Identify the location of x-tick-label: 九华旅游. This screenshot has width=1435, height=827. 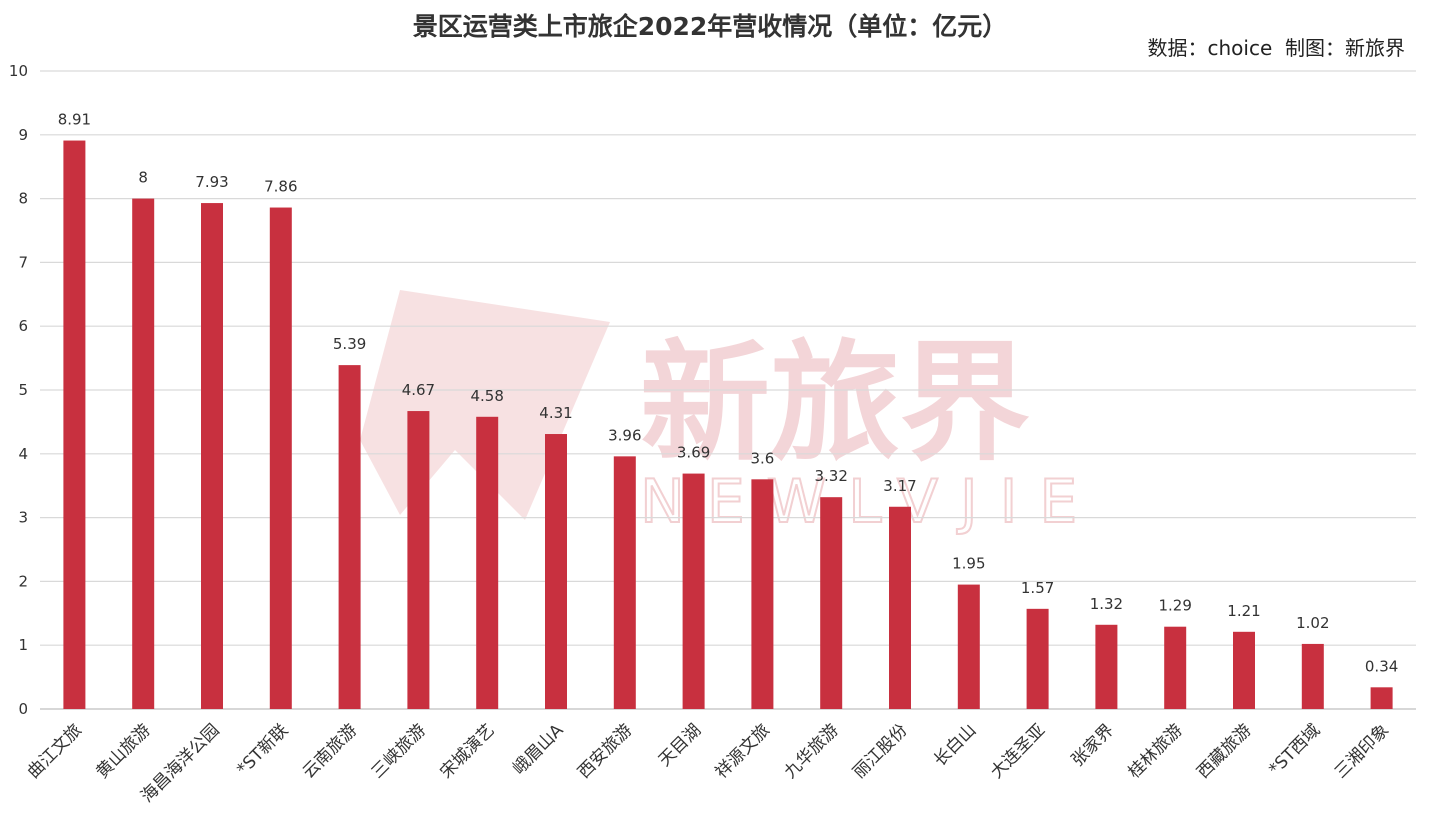
(812, 751).